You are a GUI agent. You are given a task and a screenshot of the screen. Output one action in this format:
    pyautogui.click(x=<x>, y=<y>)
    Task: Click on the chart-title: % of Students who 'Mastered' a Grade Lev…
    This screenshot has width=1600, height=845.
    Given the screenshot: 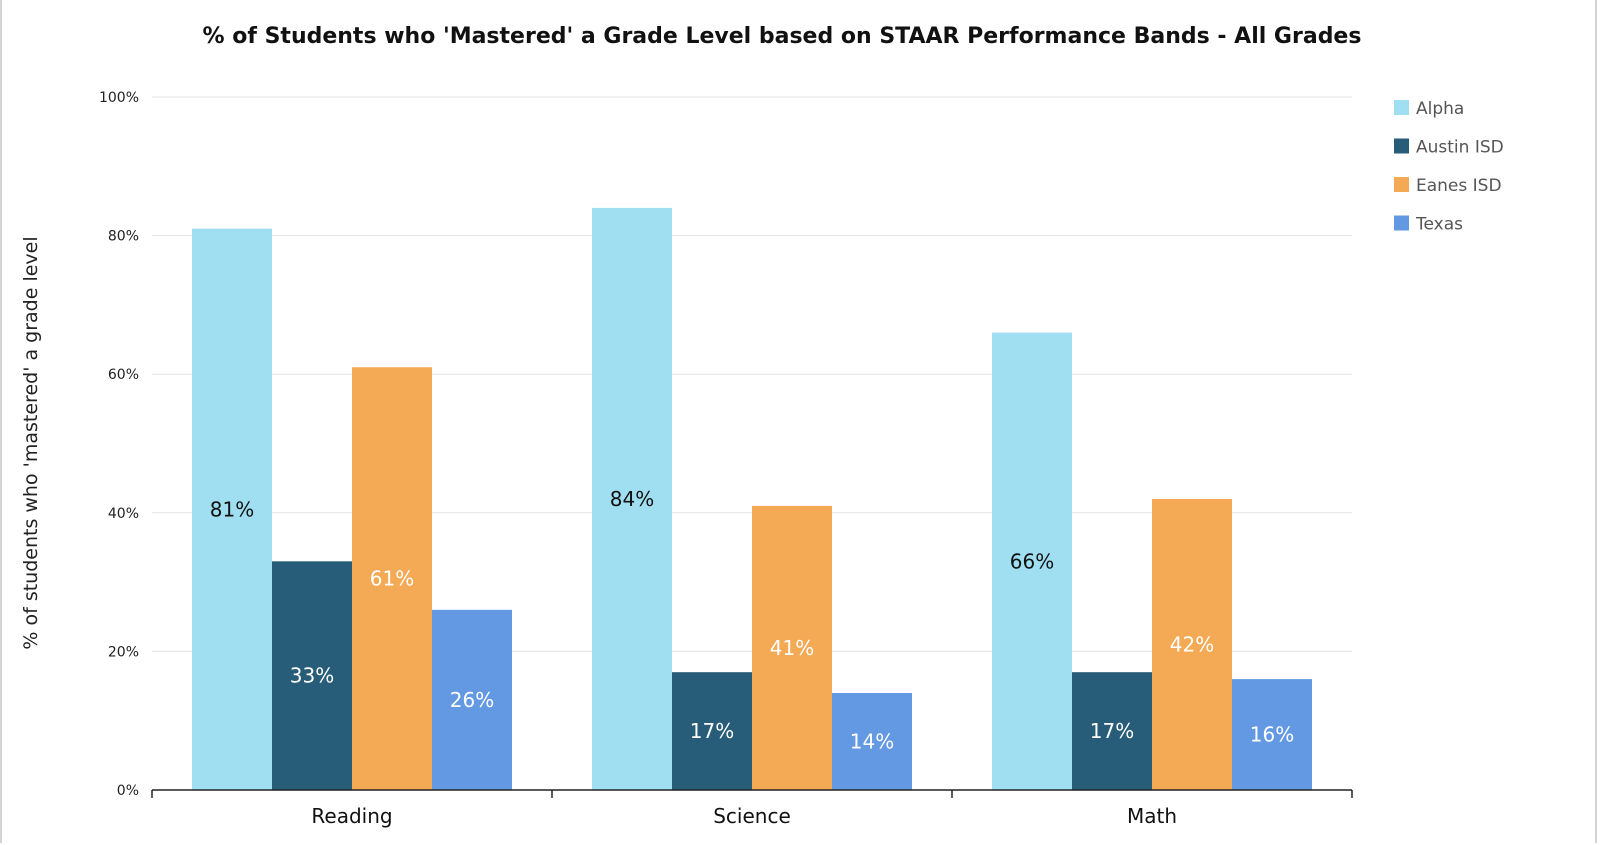 What is the action you would take?
    pyautogui.click(x=782, y=36)
    